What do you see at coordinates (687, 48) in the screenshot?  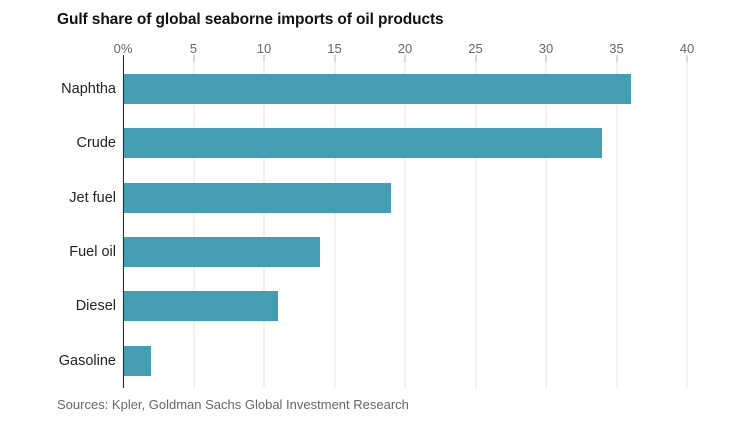 I see `x-axis-tick-label: 40` at bounding box center [687, 48].